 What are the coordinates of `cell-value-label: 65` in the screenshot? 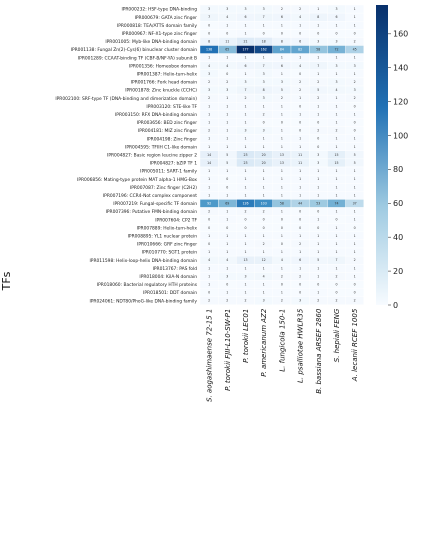 It's located at (227, 50).